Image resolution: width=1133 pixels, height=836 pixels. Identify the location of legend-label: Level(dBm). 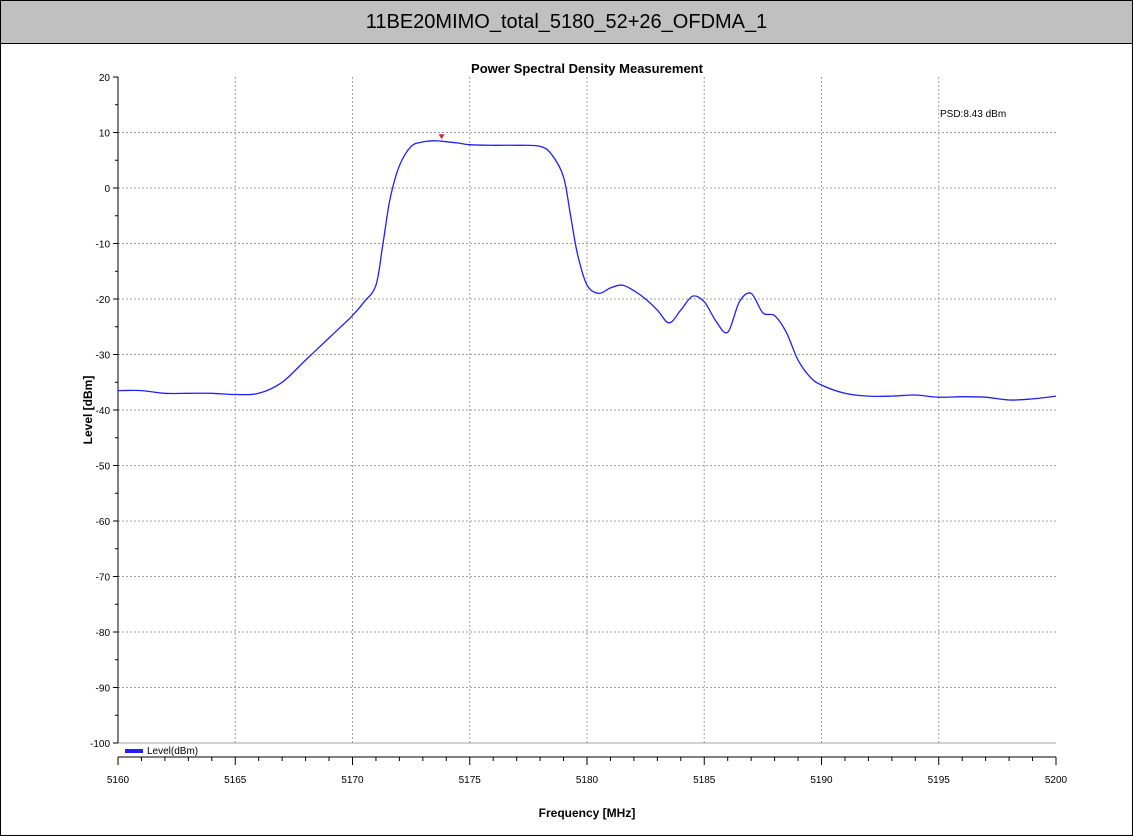
(172, 751).